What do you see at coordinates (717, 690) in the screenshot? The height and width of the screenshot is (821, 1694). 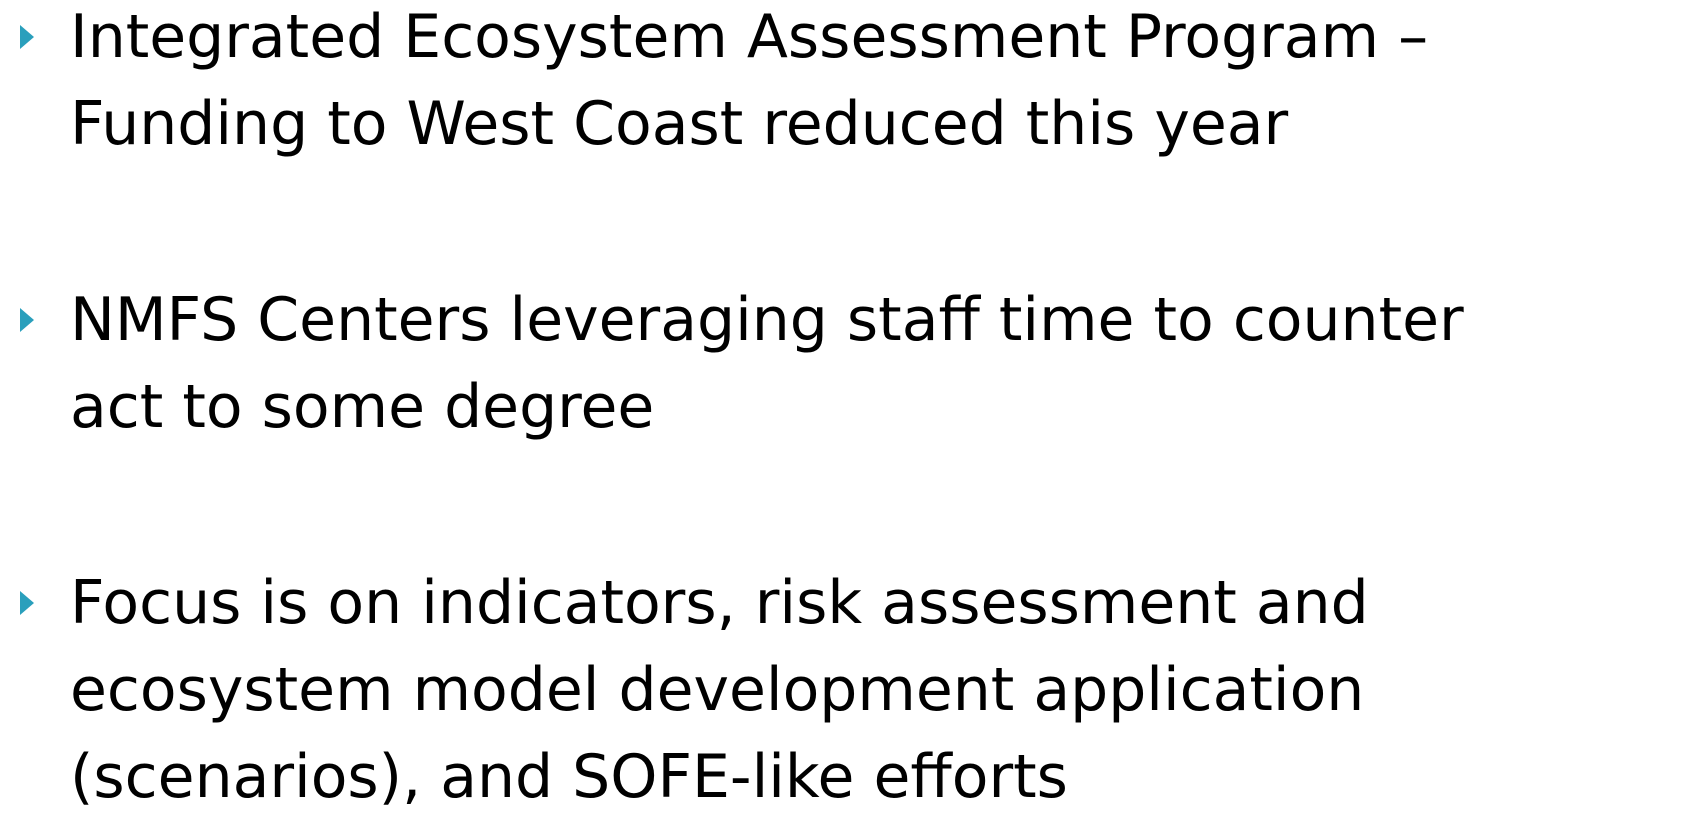 I see `bullet-text-line: ecosystem model development application` at bounding box center [717, 690].